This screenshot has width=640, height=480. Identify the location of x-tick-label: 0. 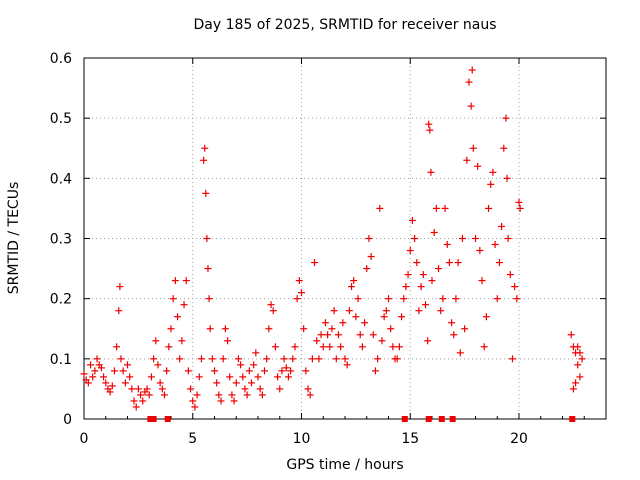
(84, 439).